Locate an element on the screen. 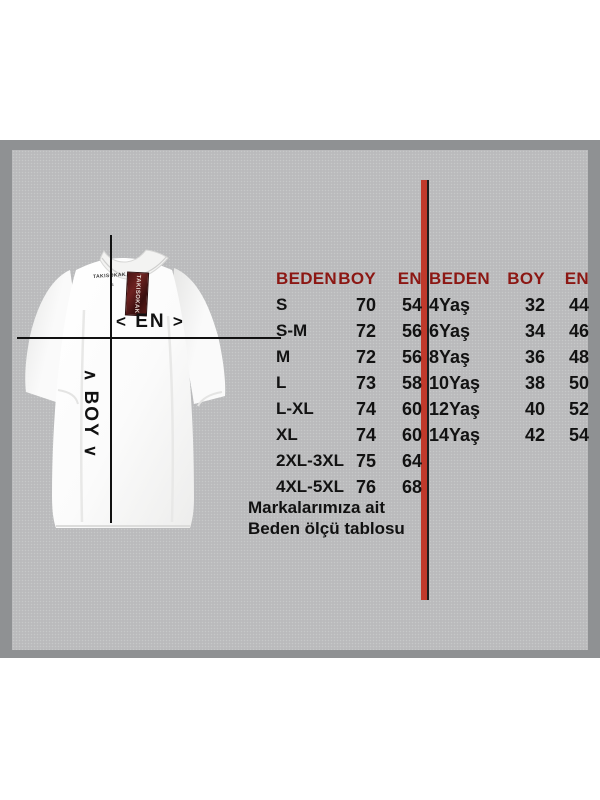  tshirt-illustration is located at coordinates (142, 385).